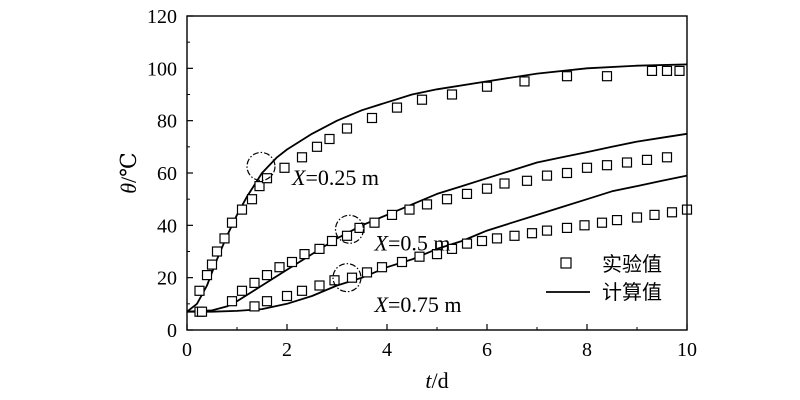 This screenshot has height=400, width=800. Describe the element at coordinates (419, 243) in the screenshot. I see `annotation-value: =0.5 m` at that location.